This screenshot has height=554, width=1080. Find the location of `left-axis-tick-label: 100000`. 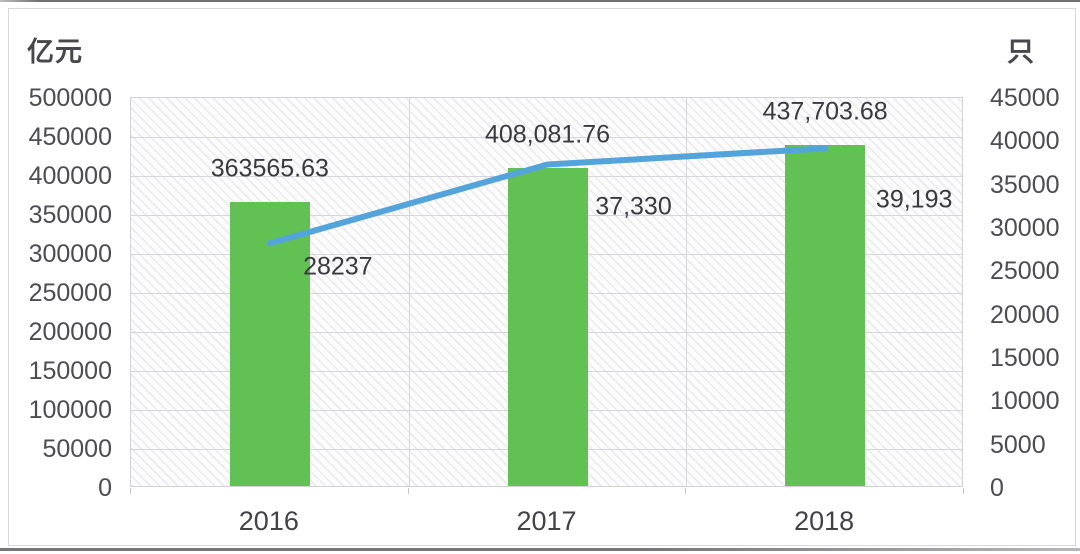

left-axis-tick-label: 100000 is located at coordinates (70, 410).